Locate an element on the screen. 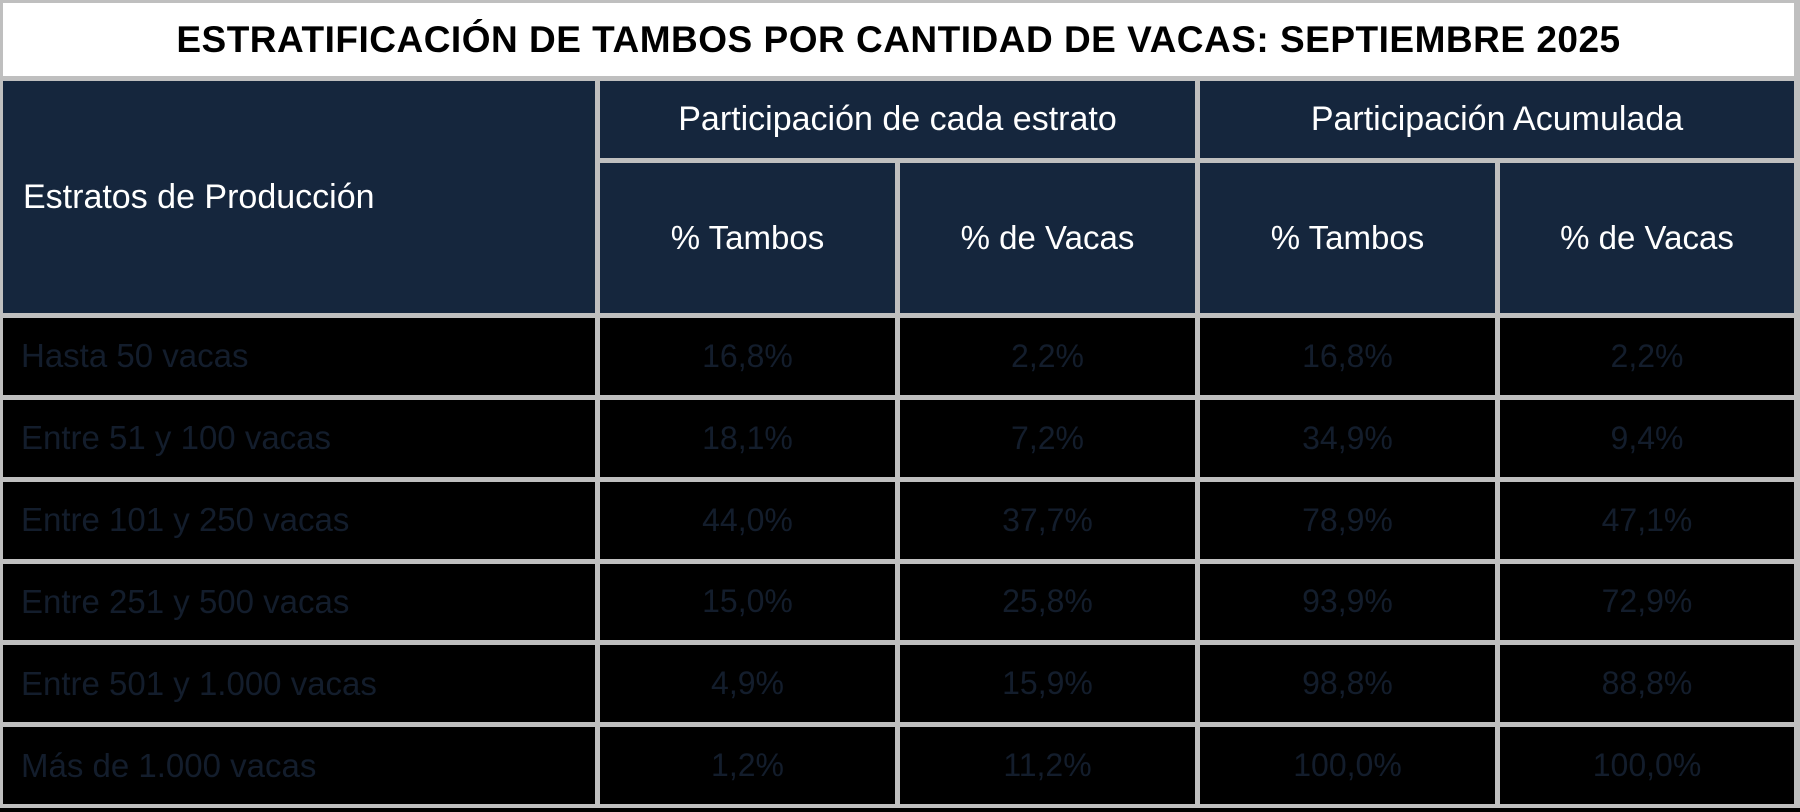 Image resolution: width=1800 pixels, height=812 pixels. row-label: Más de 1.000 vacas is located at coordinates (299, 765).